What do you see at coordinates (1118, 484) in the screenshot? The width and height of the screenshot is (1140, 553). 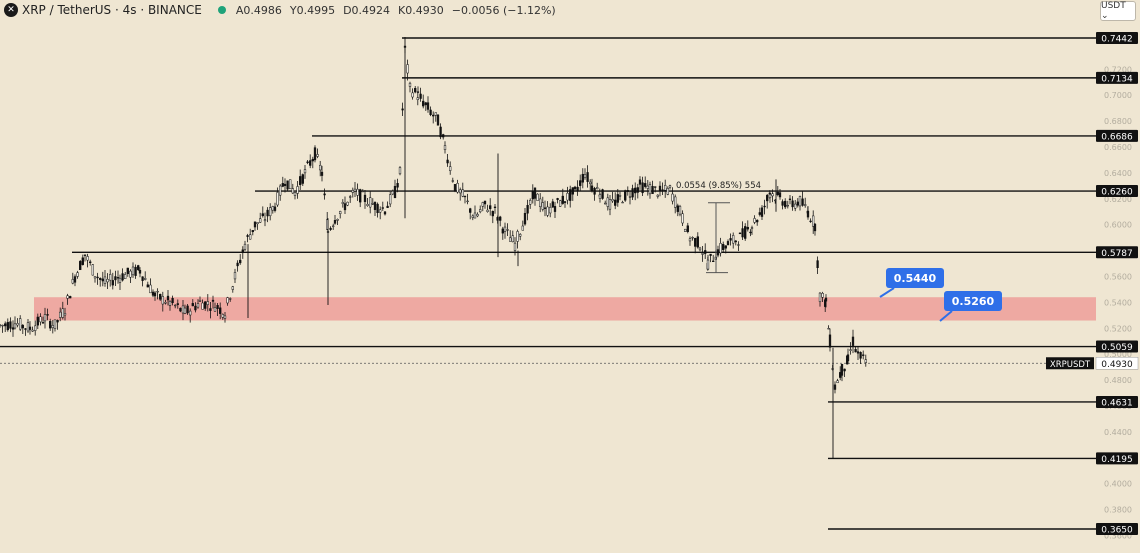 I see `y-tick-label: 0.4000` at bounding box center [1118, 484].